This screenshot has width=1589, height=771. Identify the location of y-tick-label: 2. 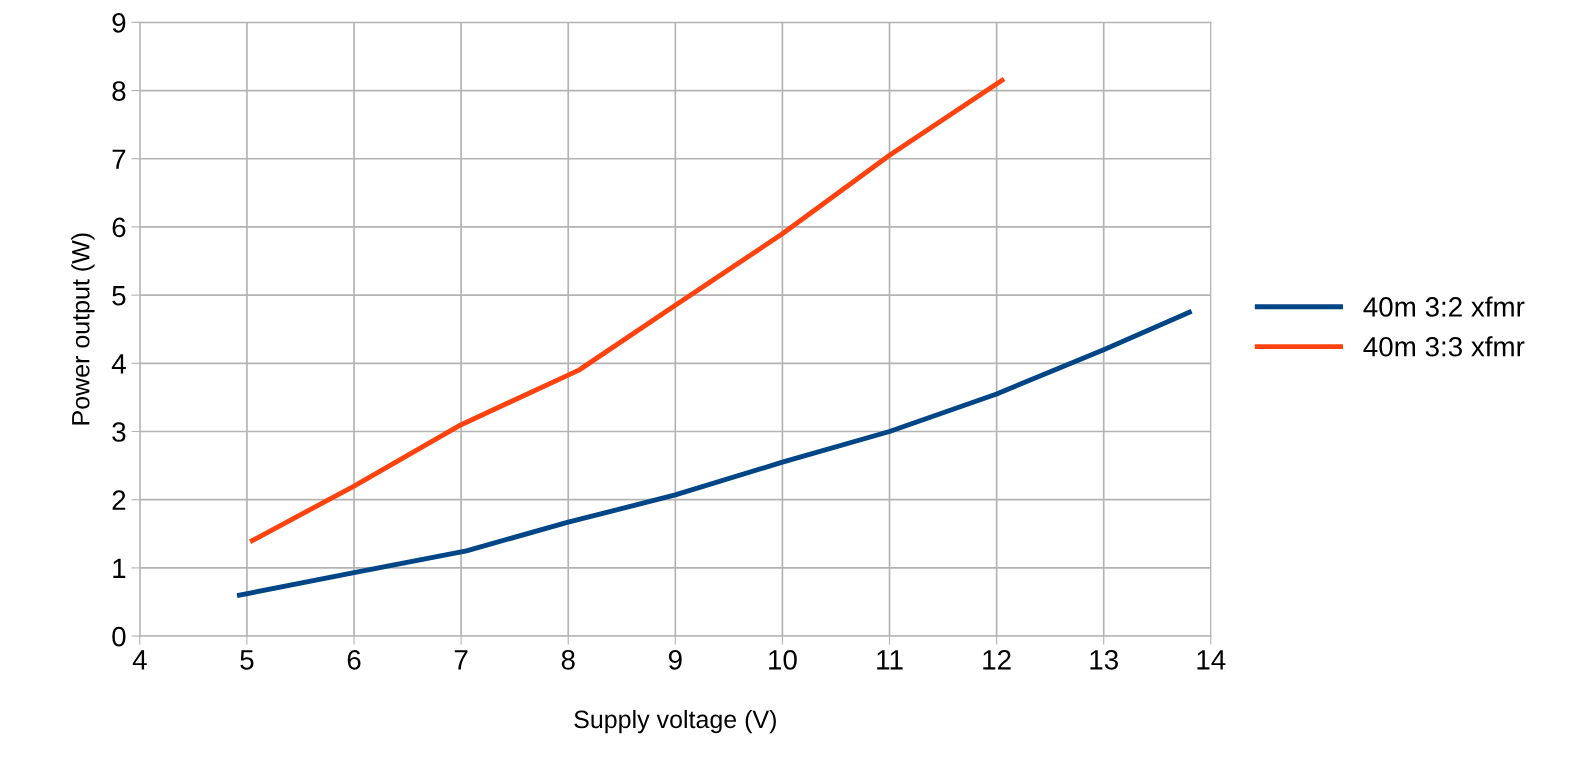
(119, 500).